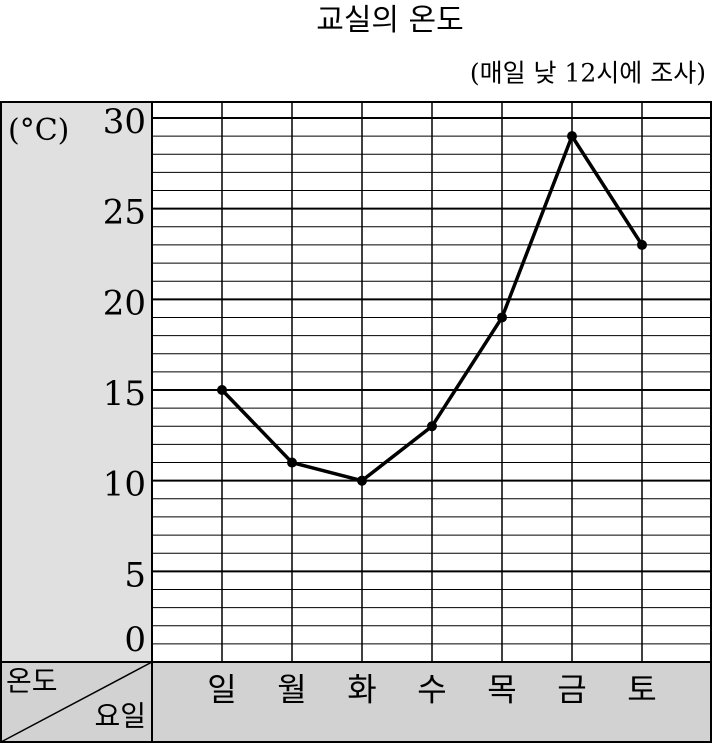 This screenshot has height=743, width=712. I want to click on corner-diagonal, so click(76, 702).